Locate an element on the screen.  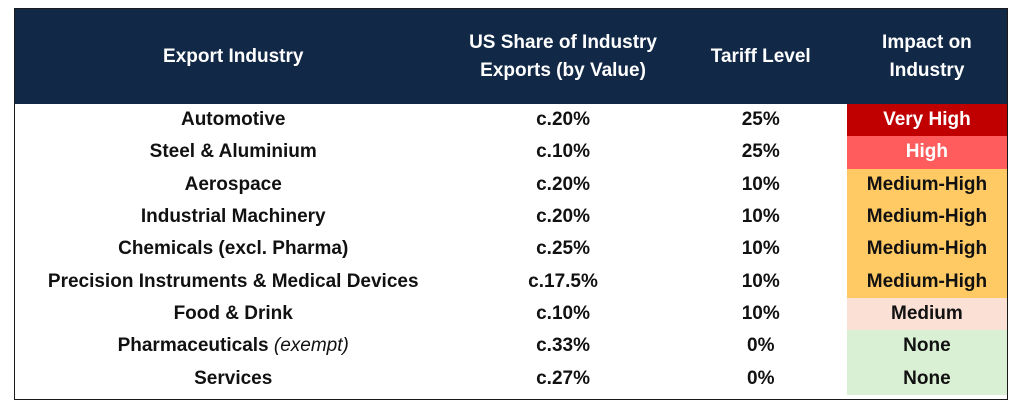
industry-name: Steel & Aluminium is located at coordinates (233, 152).